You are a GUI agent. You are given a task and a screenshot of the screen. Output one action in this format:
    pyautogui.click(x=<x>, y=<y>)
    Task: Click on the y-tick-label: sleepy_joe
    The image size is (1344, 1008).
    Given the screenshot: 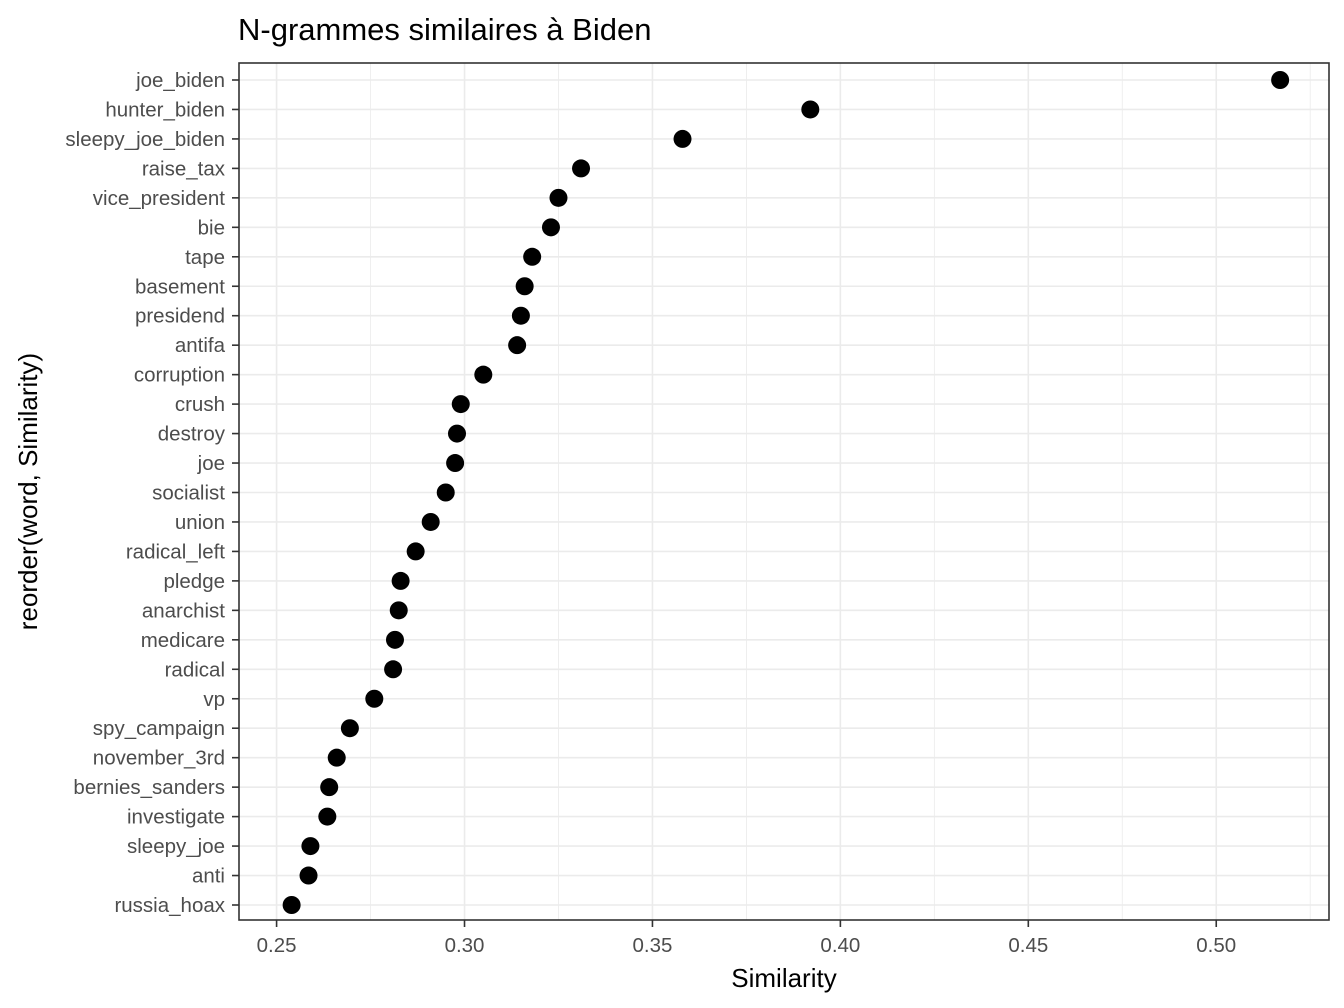 What is the action you would take?
    pyautogui.click(x=176, y=846)
    